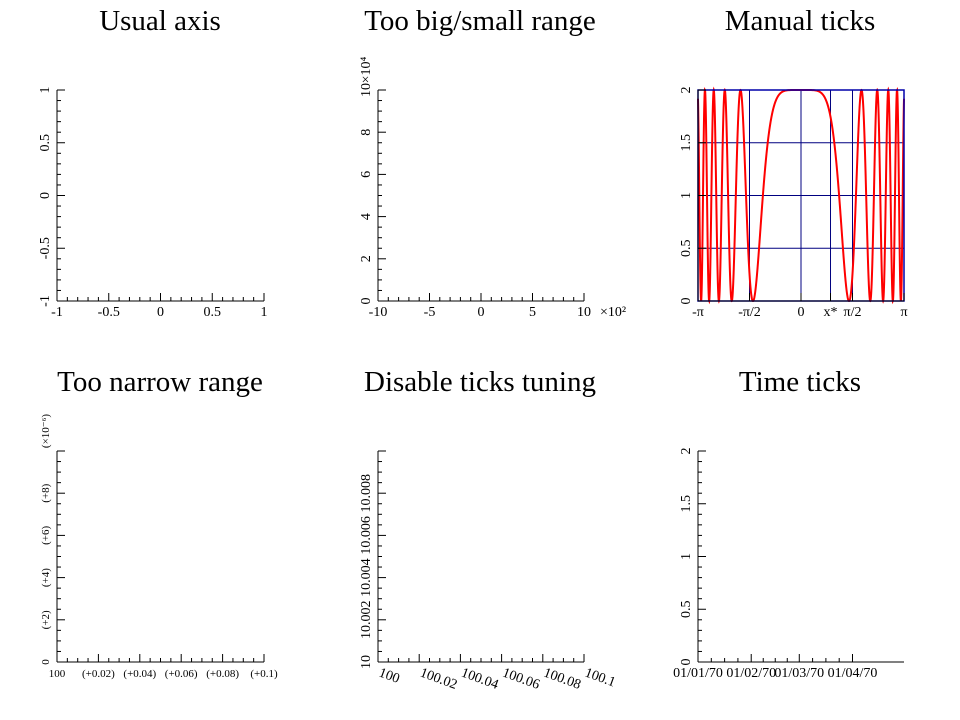 The height and width of the screenshot is (720, 960). I want to click on y-tick-label: 10.002, so click(366, 620).